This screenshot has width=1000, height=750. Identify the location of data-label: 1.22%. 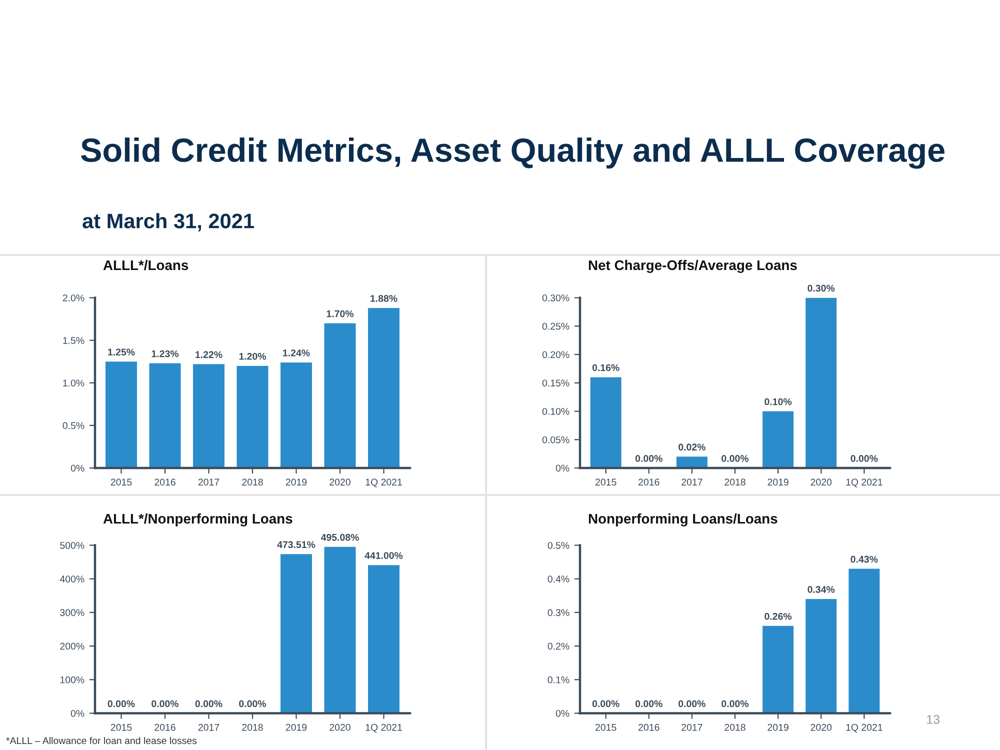
(209, 354).